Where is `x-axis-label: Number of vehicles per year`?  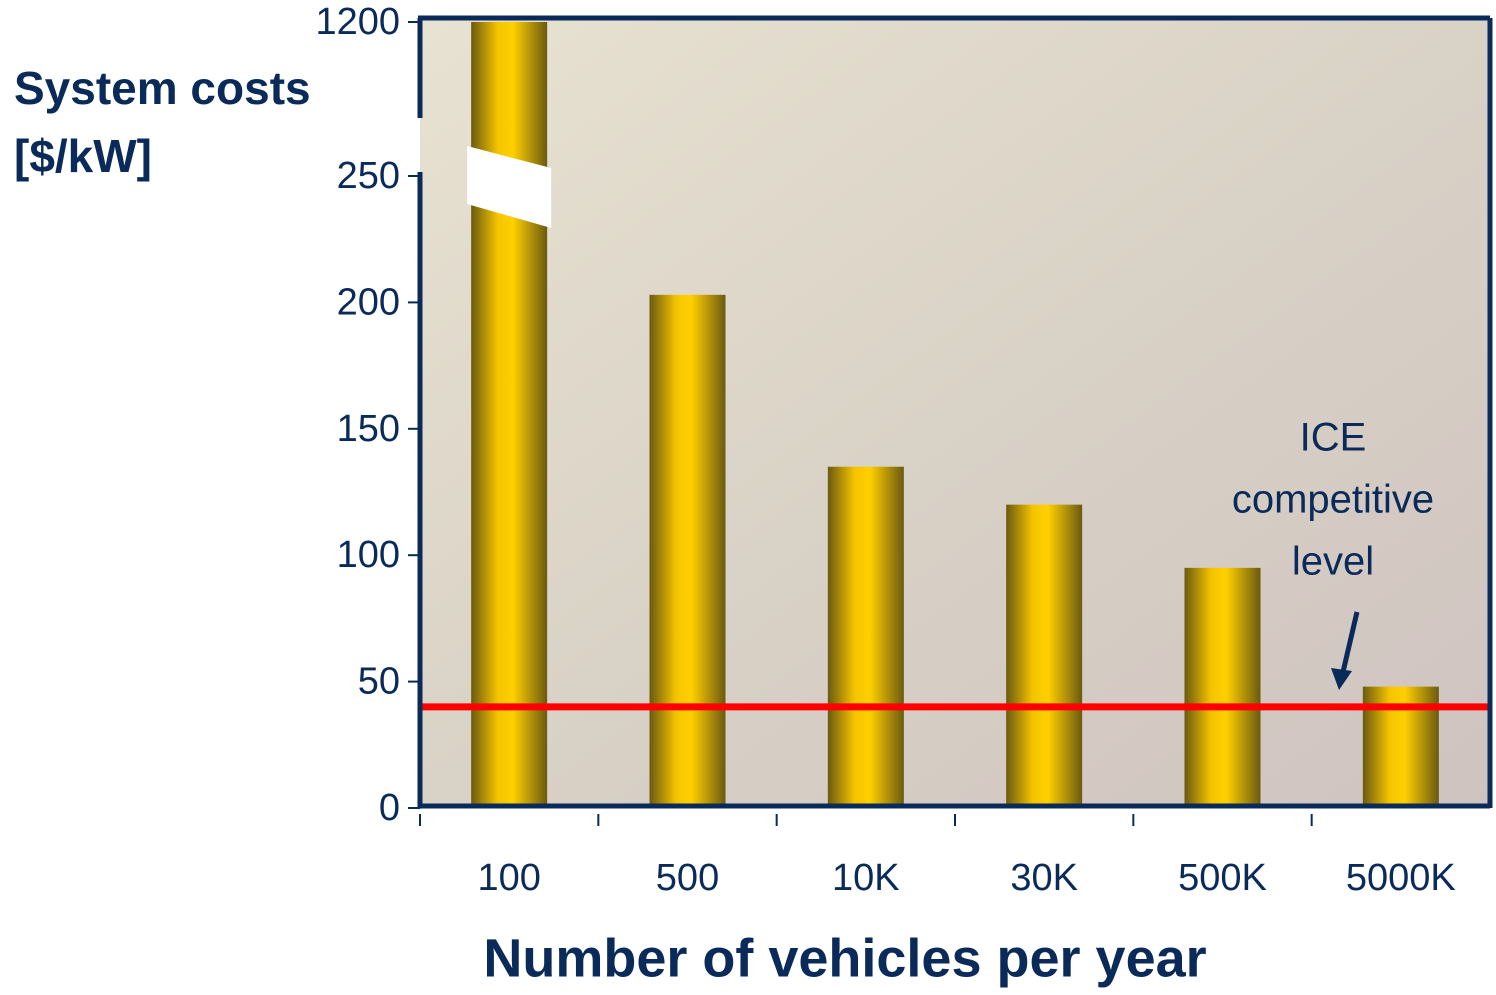 x-axis-label: Number of vehicles per year is located at coordinates (844, 958).